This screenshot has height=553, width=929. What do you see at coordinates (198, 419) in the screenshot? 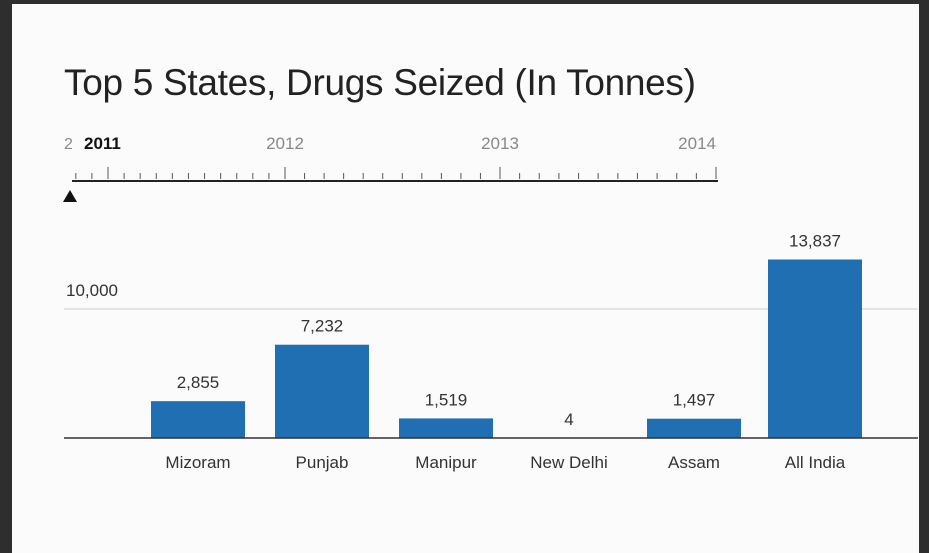
I see `bar-mizoram` at bounding box center [198, 419].